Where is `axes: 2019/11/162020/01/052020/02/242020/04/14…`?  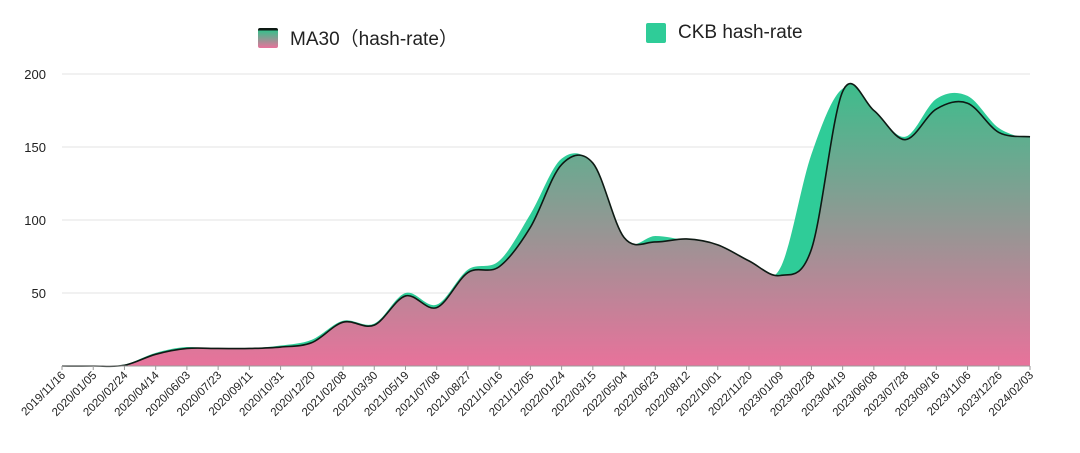 axes: 2019/11/162020/01/052020/02/242020/04/14… is located at coordinates (528, 392).